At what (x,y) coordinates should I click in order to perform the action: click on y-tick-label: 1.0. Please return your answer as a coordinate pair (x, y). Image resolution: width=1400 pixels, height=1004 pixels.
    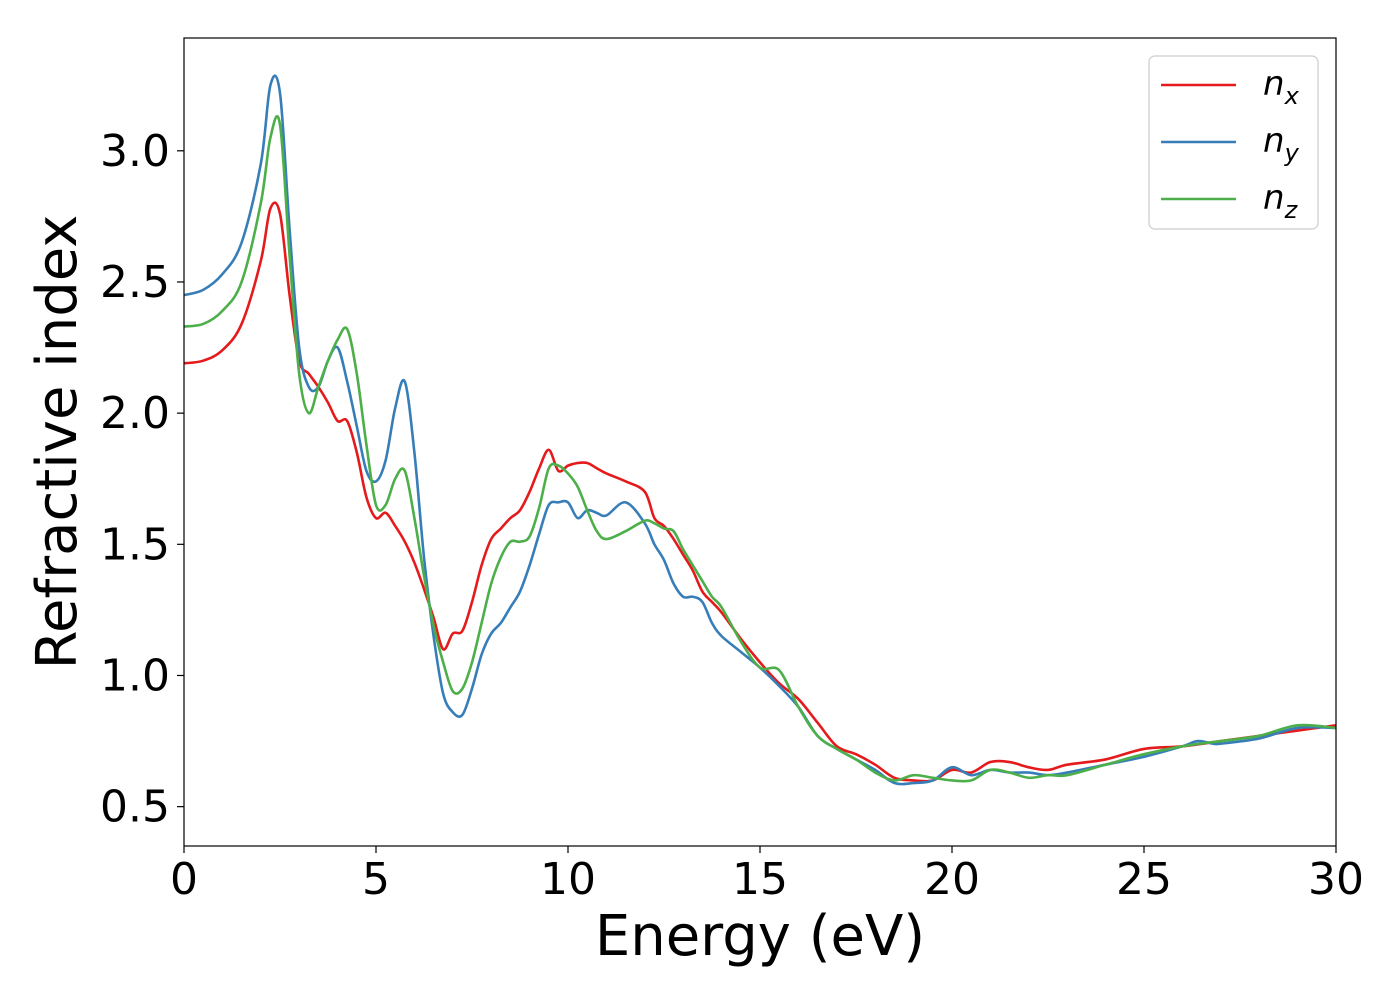
    Looking at the image, I should click on (135, 675).